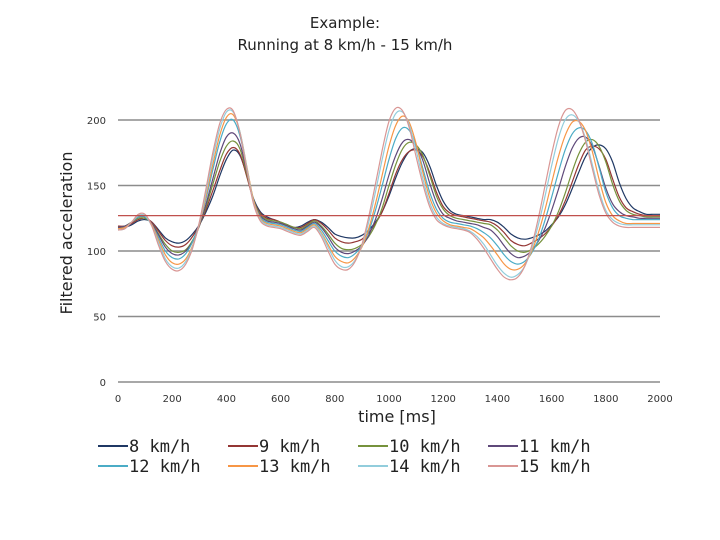  What do you see at coordinates (425, 447) in the screenshot?
I see `legend-label: 10 km/h` at bounding box center [425, 447].